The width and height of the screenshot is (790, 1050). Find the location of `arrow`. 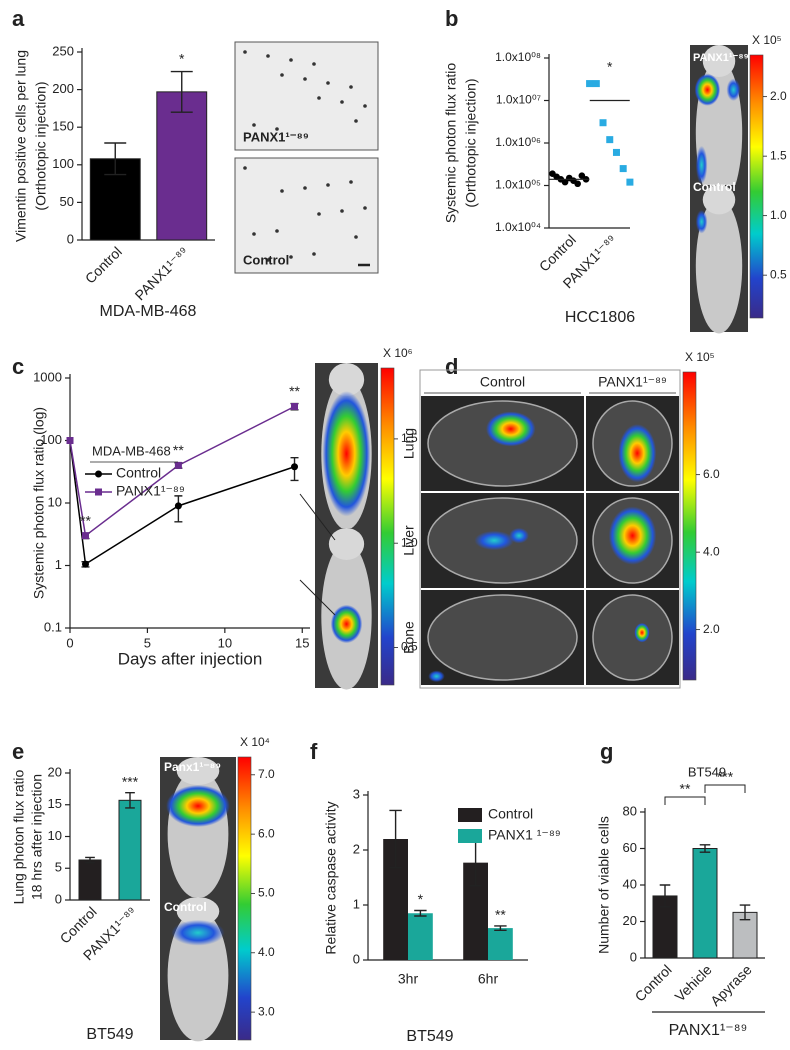

arrow is located at coordinates (317, 554).